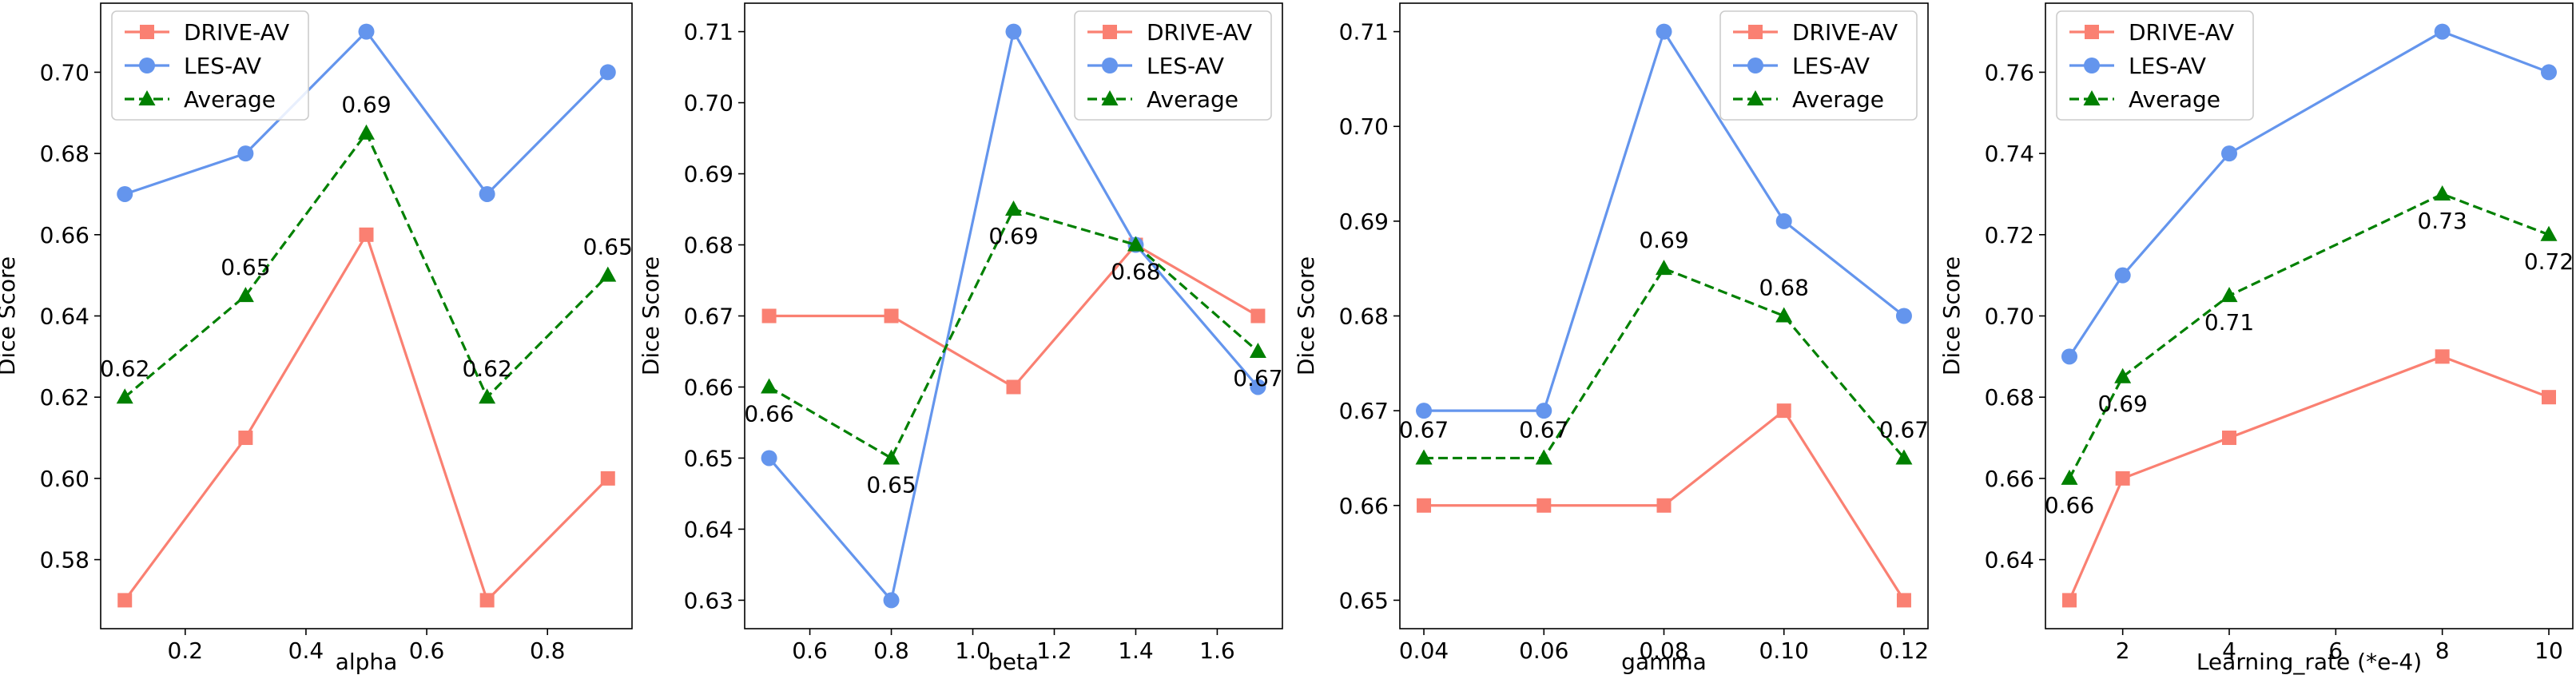  I want to click on series-line-drive-av, so click(366, 417).